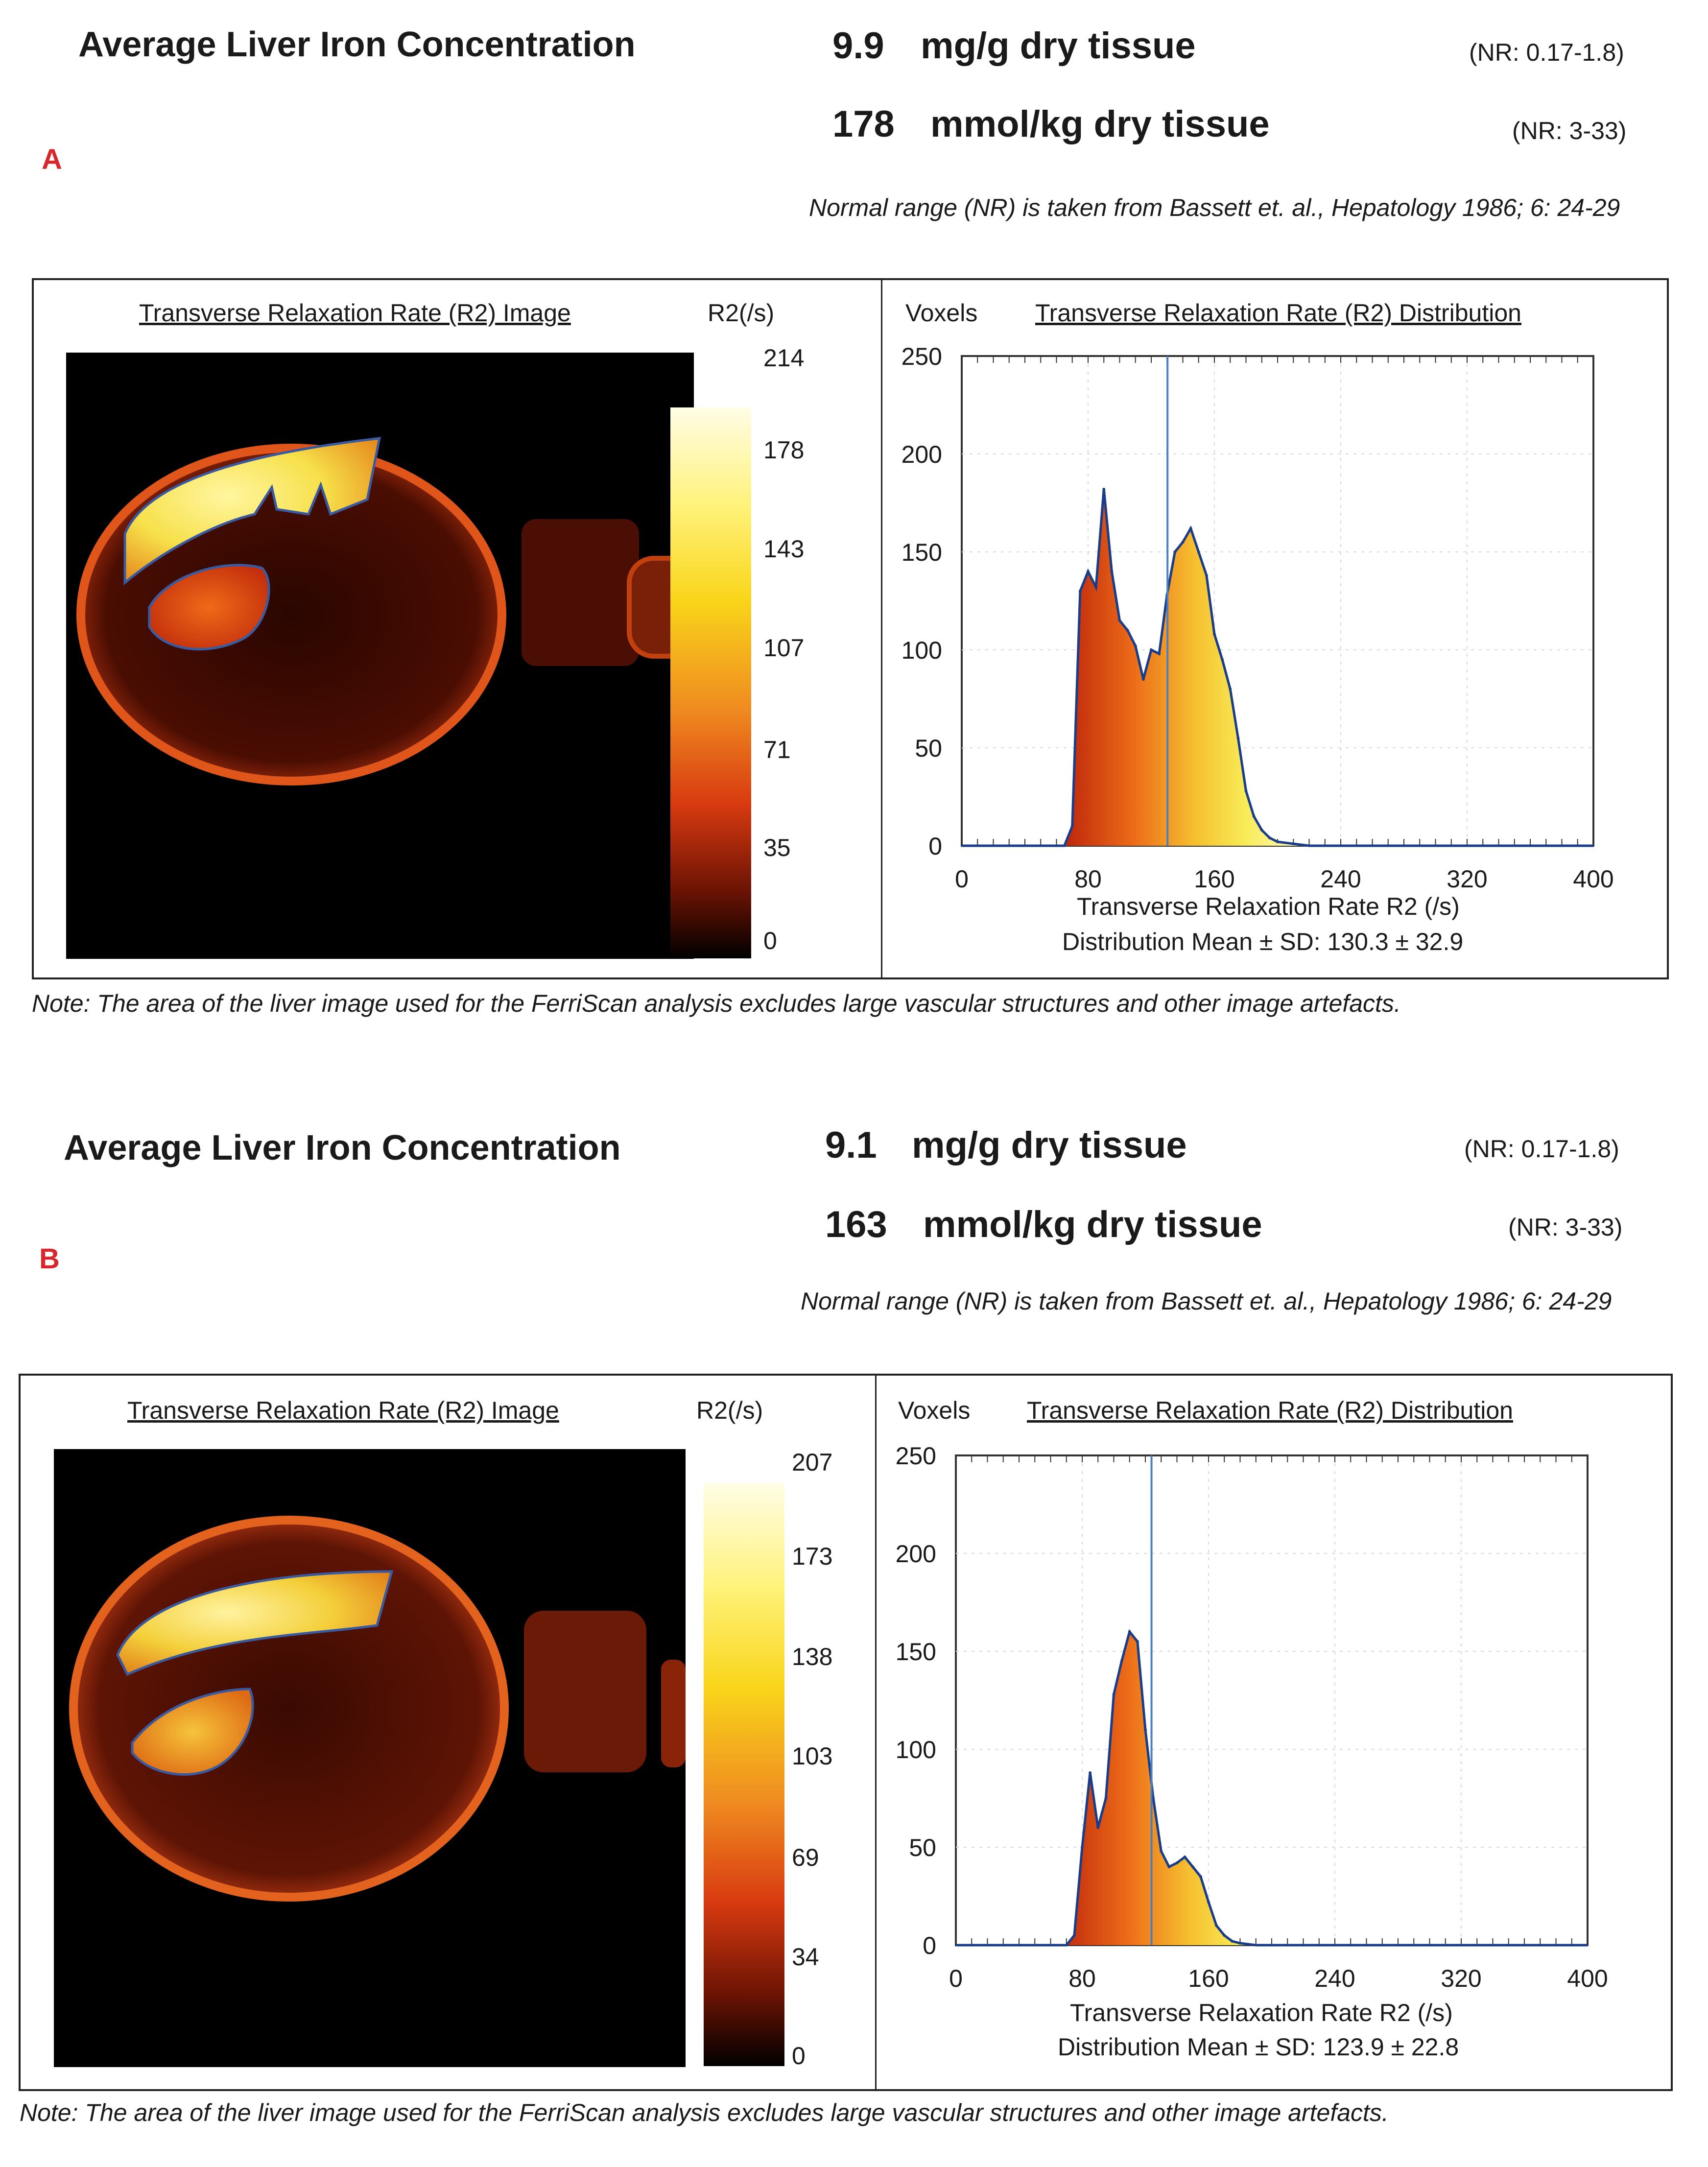  I want to click on histogram-chart-b: 0 50 100 150 200 250 0 80 160 240 320 400, so click(1252, 1717).